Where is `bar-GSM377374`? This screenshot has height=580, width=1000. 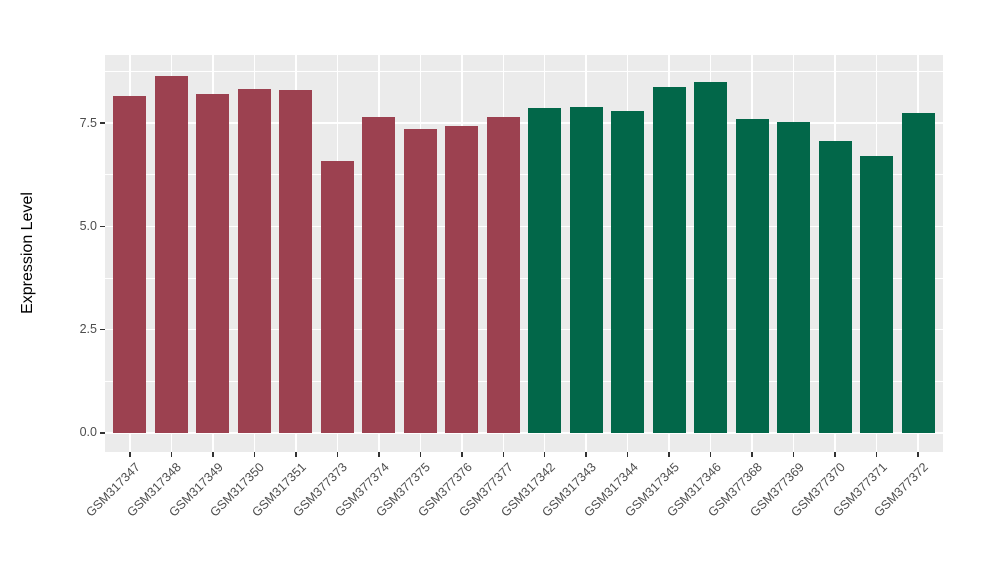
bar-GSM377374 is located at coordinates (379, 274).